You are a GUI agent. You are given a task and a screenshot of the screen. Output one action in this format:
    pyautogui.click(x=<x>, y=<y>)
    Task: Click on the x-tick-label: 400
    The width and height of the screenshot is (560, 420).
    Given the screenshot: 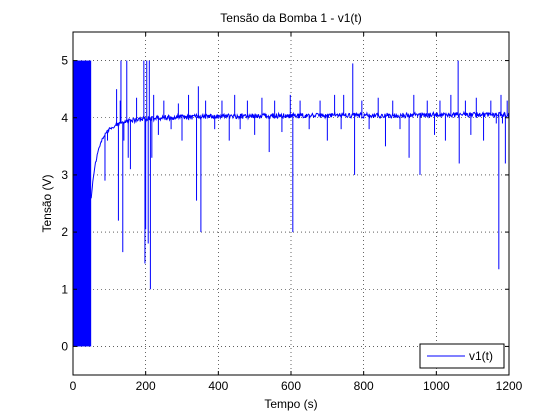 What is the action you would take?
    pyautogui.click(x=218, y=386)
    